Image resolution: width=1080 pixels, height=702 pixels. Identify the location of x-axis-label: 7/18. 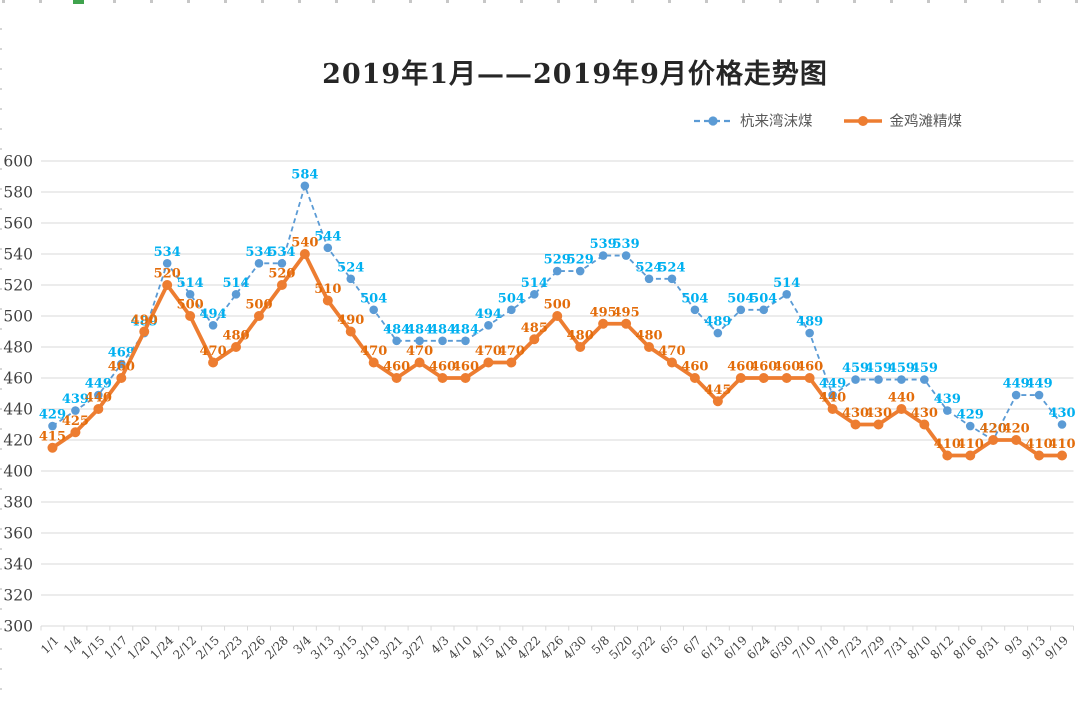
(827, 647).